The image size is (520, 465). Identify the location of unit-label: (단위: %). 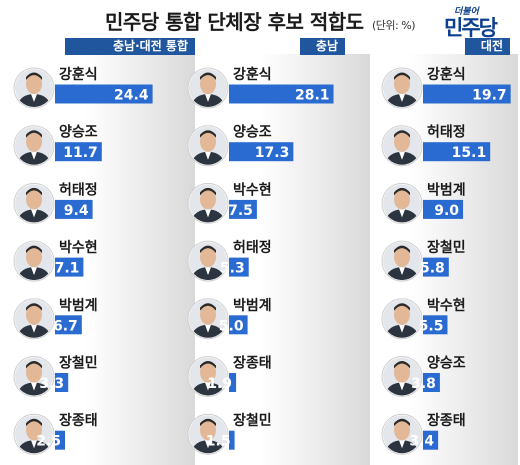
(393, 25).